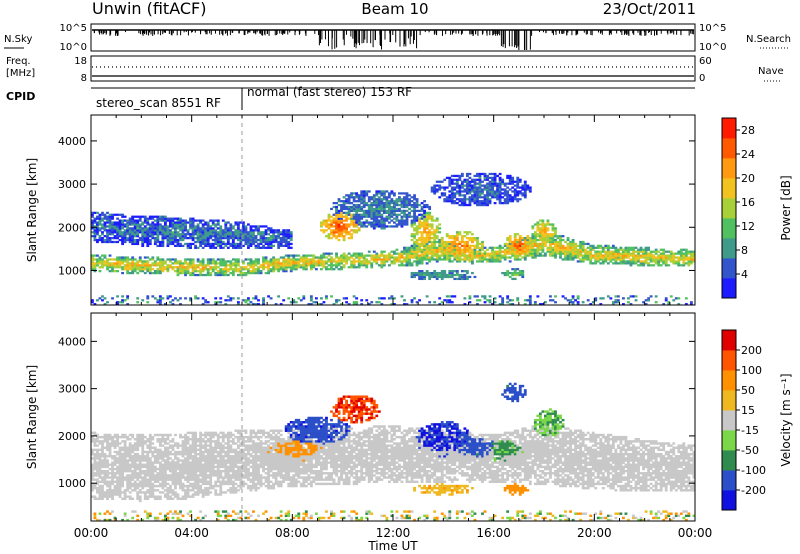 Image resolution: width=800 pixels, height=554 pixels. What do you see at coordinates (72, 270) in the screenshot?
I see `power-ytick-label: 1000` at bounding box center [72, 270].